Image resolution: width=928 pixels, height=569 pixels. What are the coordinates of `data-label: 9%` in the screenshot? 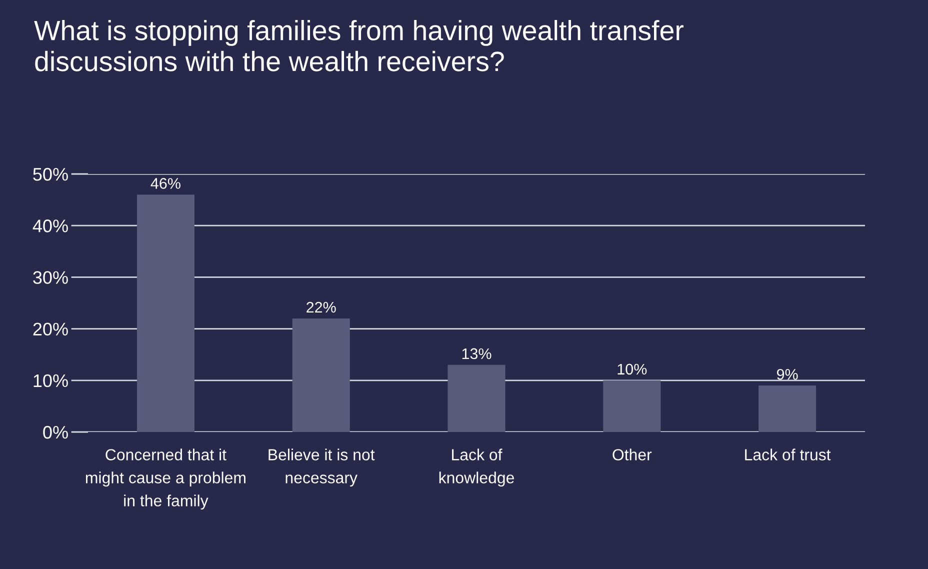 It's located at (787, 374).